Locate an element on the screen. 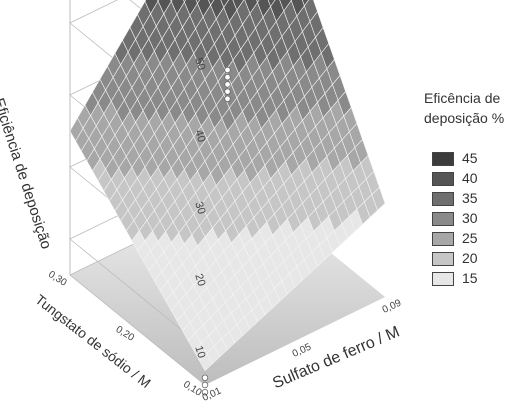 The image size is (531, 416). x-tick-label: 0,05 is located at coordinates (302, 350).